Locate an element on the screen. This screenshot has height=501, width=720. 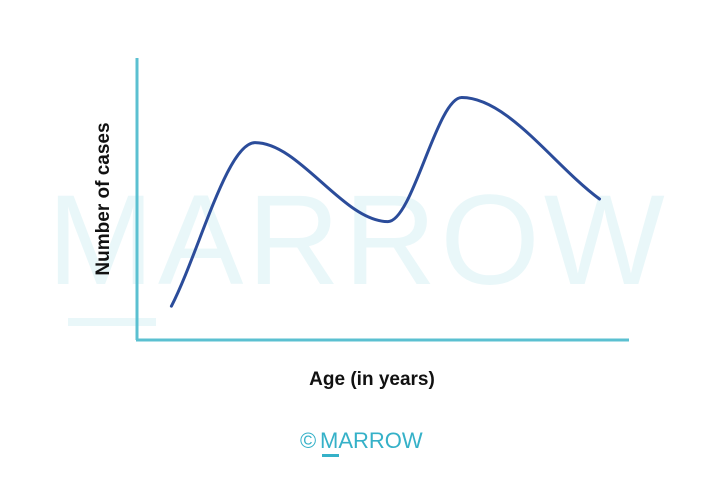
brand-name: MARROW is located at coordinates (371, 440).